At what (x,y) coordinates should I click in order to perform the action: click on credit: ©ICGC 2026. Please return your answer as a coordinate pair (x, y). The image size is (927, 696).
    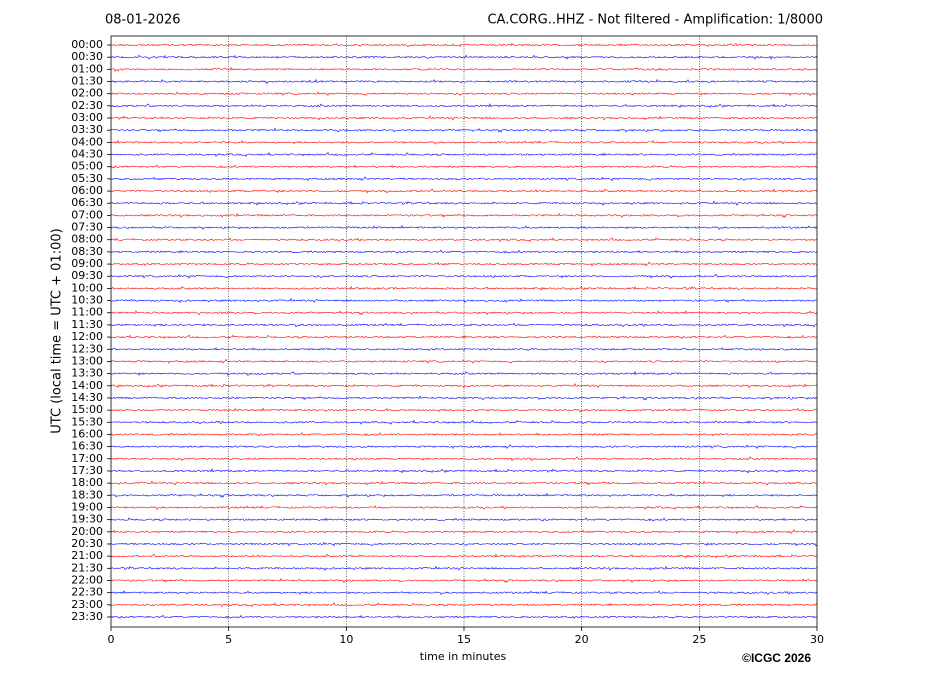
    Looking at the image, I should click on (776, 658).